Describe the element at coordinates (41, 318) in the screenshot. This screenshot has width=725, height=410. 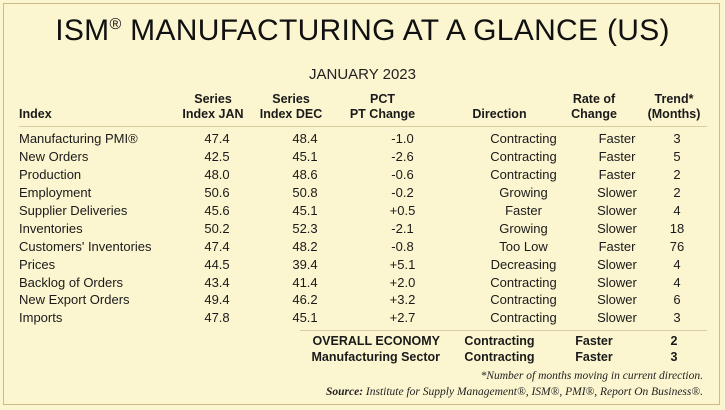
I see `index-cell: Imports` at that location.